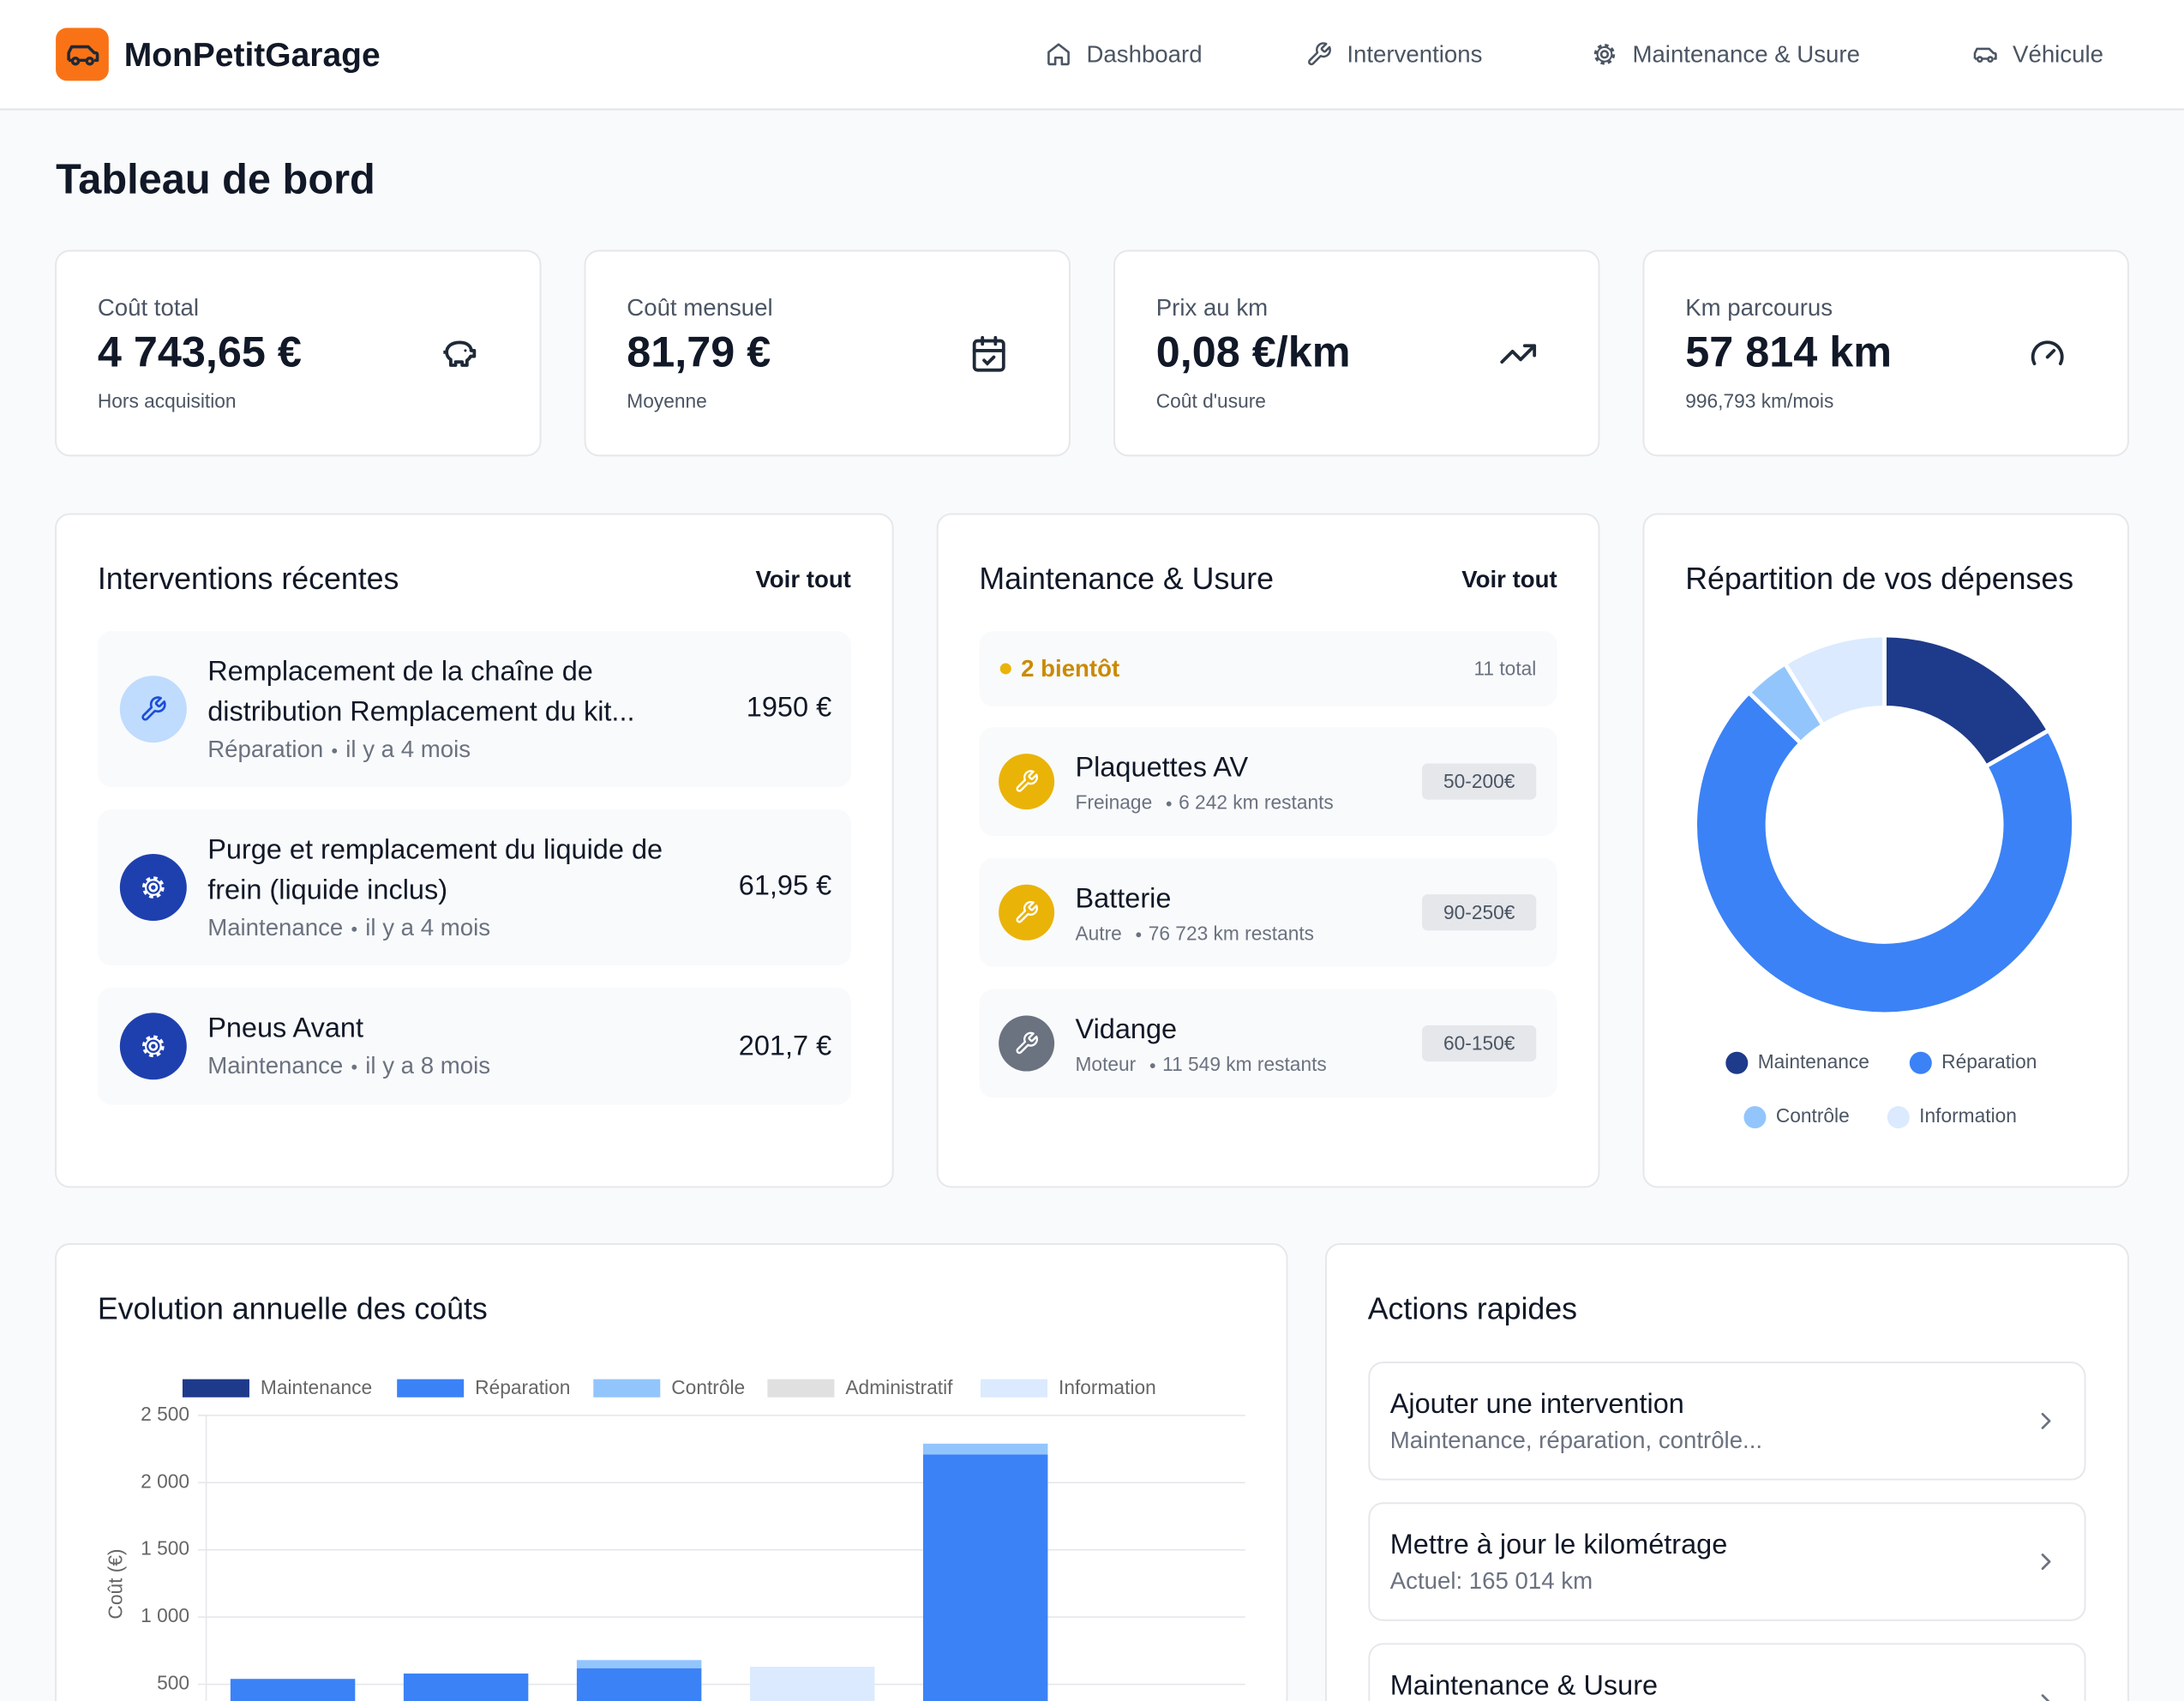 This screenshot has width=2184, height=1701. Describe the element at coordinates (1524, 1684) in the screenshot. I see `action-title: Maintenance & Usure` at that location.